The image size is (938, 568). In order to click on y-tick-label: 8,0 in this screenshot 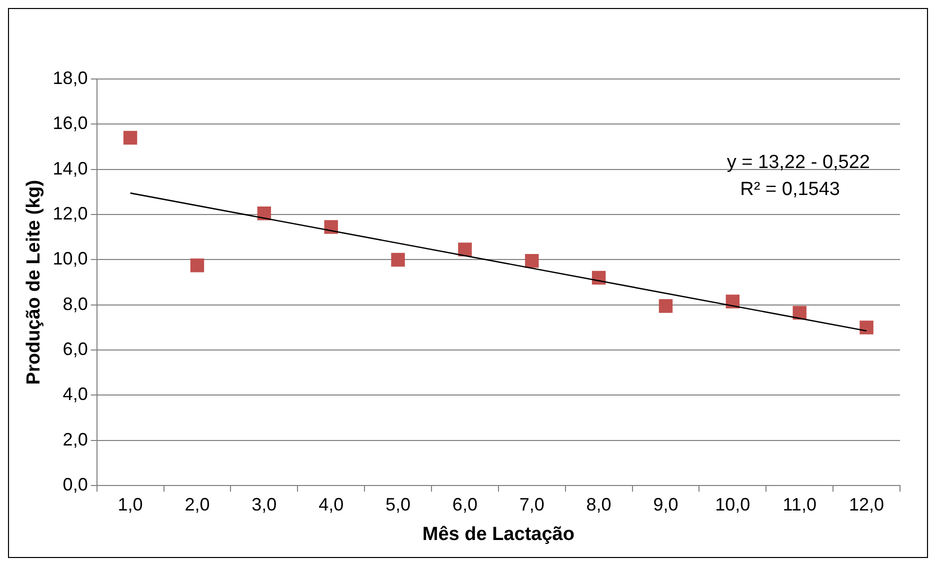, I will do `click(75, 304)`.